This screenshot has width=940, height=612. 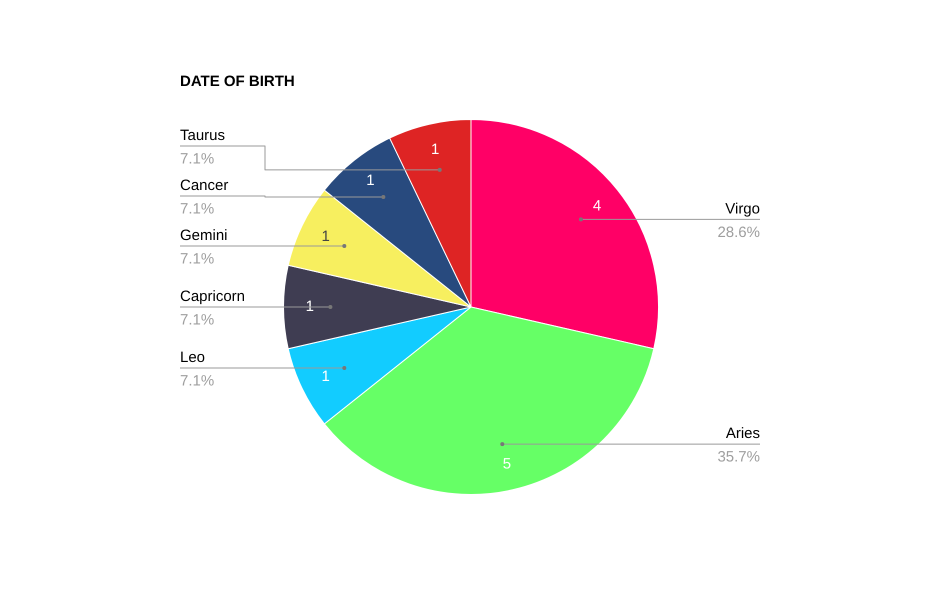 I want to click on slice-label: Virgo, so click(x=742, y=209).